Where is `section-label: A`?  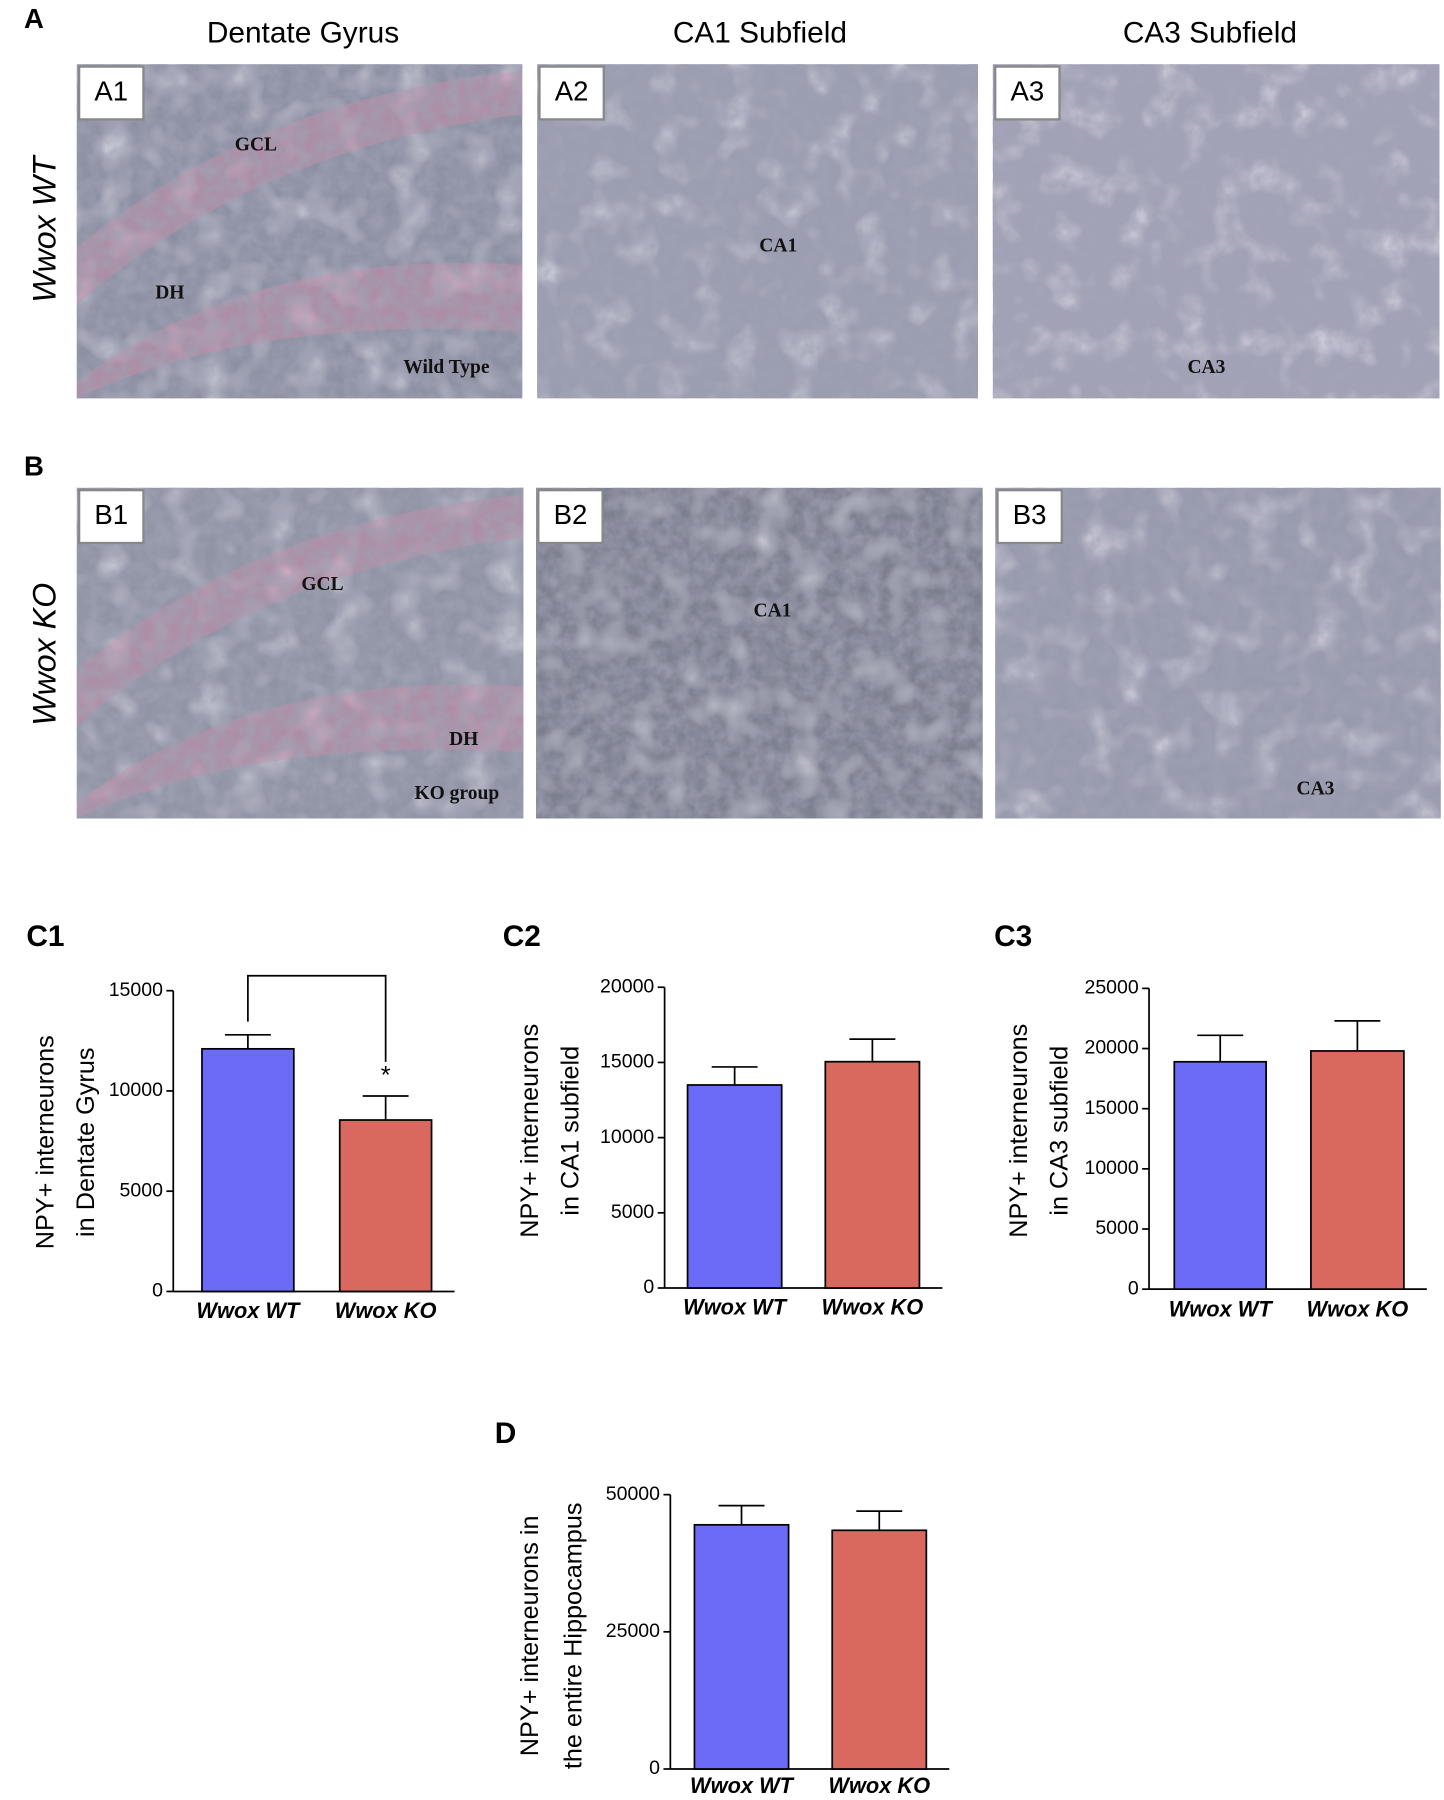 section-label: A is located at coordinates (34, 18).